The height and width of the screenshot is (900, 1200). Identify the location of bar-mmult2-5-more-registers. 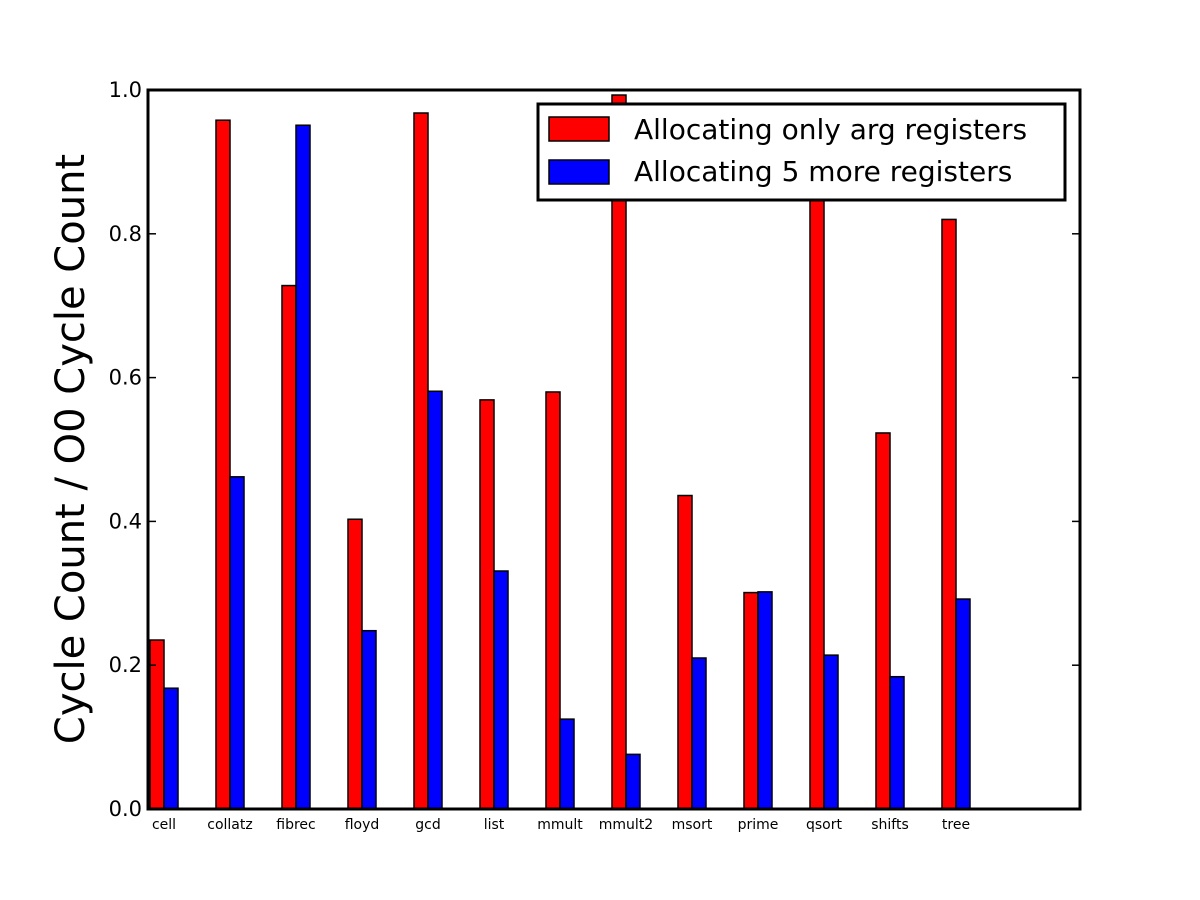
(633, 781).